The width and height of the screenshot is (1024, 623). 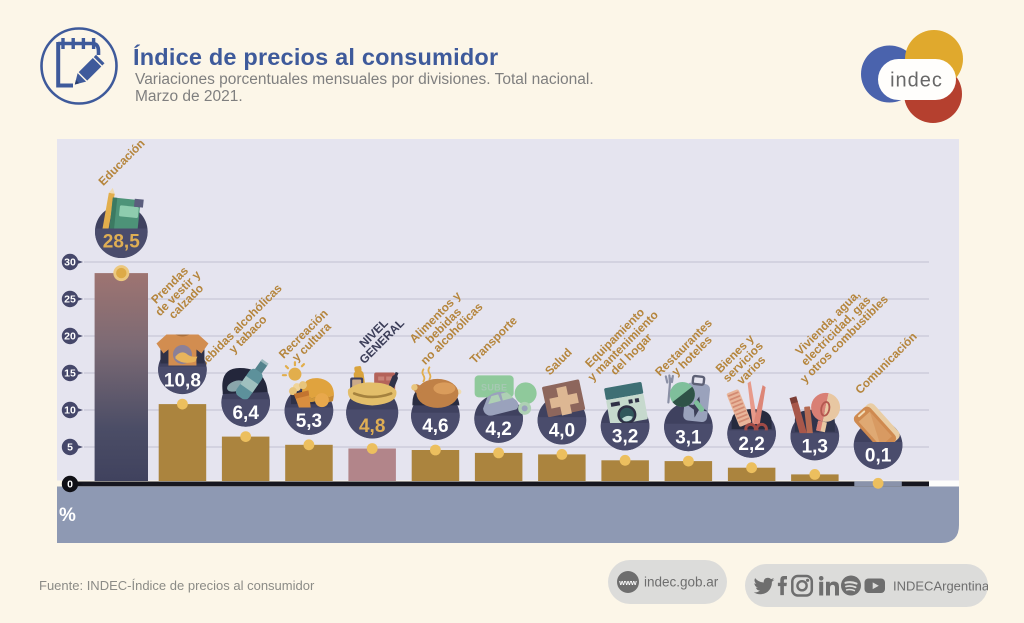 What do you see at coordinates (309, 421) in the screenshot?
I see `svg-text: 5,3` at bounding box center [309, 421].